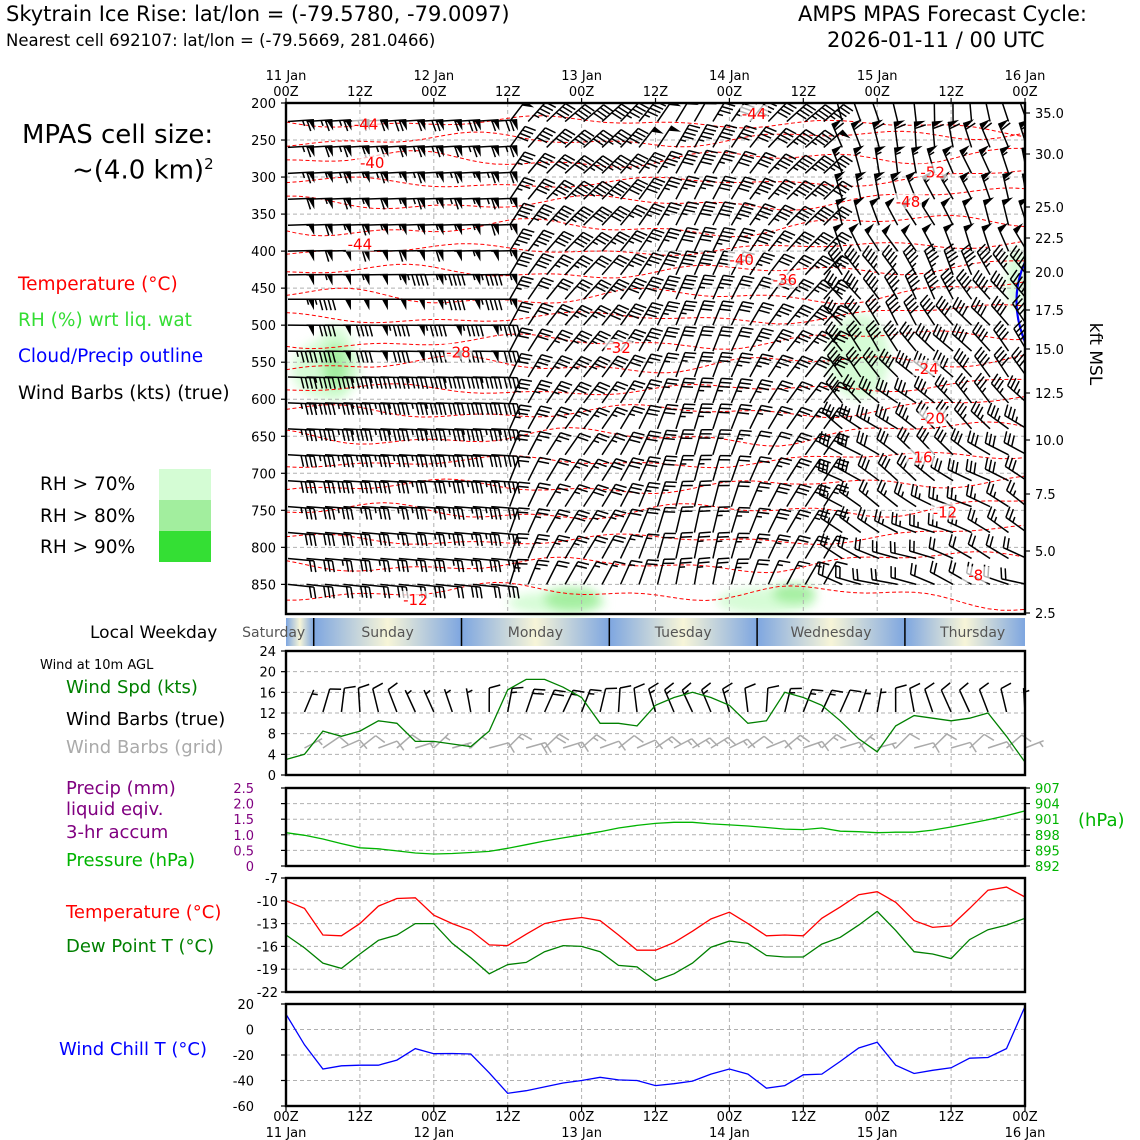 Image resolution: width=1140 pixels, height=1140 pixels. Describe the element at coordinates (243, 789) in the screenshot. I see `precip-tick-label: 2.5` at that location.